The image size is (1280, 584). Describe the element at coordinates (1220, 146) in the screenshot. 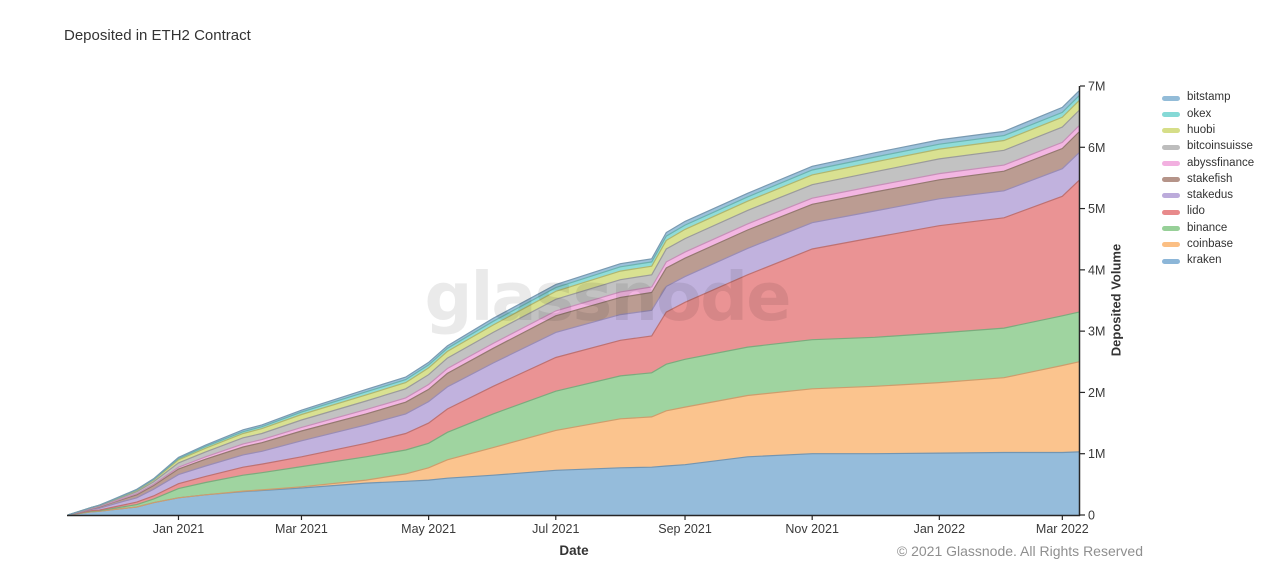

I see `legend-label: bitcoinsuisse` at that location.